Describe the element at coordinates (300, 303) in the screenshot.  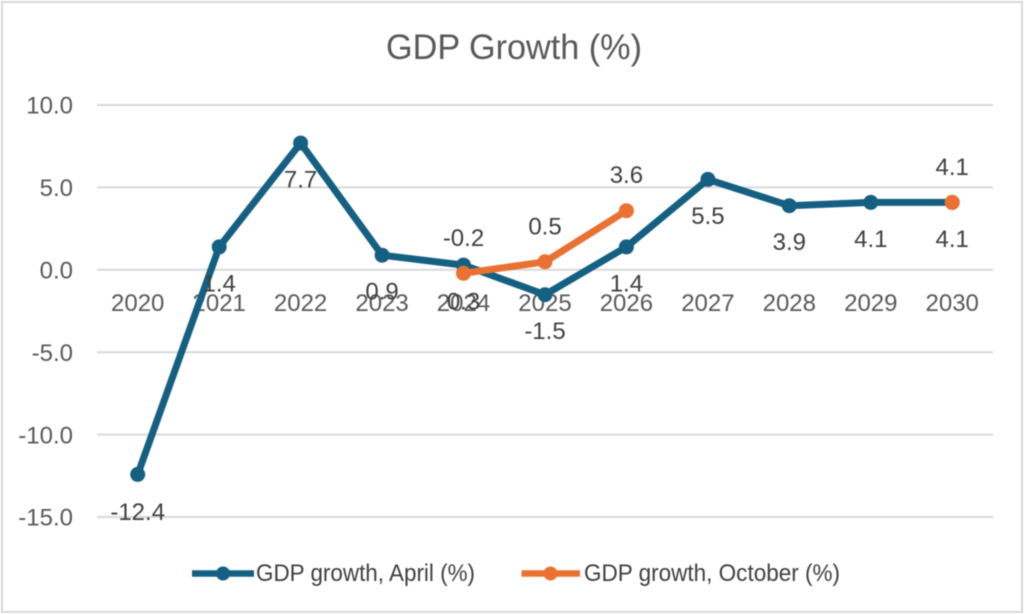
I see `svg-text: 2022` at that location.